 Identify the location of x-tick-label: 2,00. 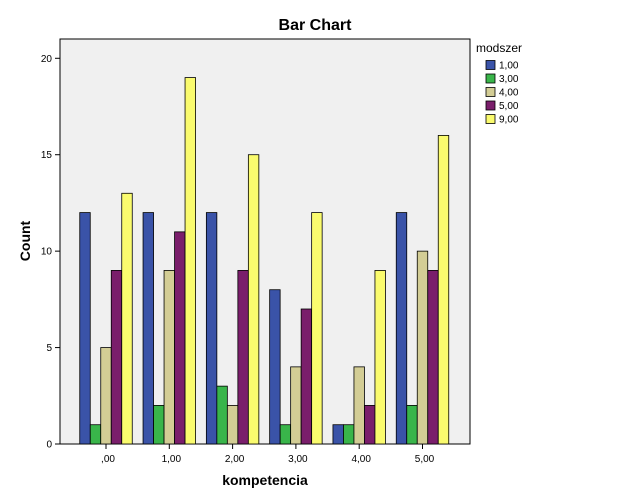
(235, 459).